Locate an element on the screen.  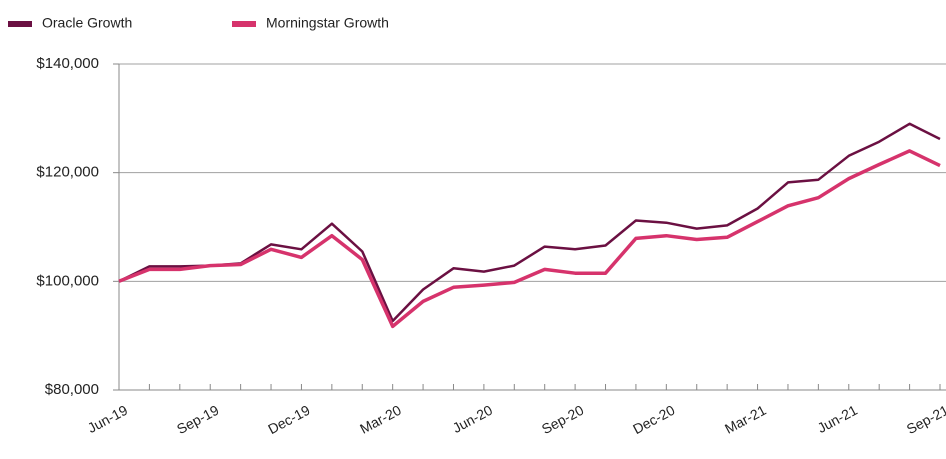
y-tick-label: $120,000 is located at coordinates (67, 172).